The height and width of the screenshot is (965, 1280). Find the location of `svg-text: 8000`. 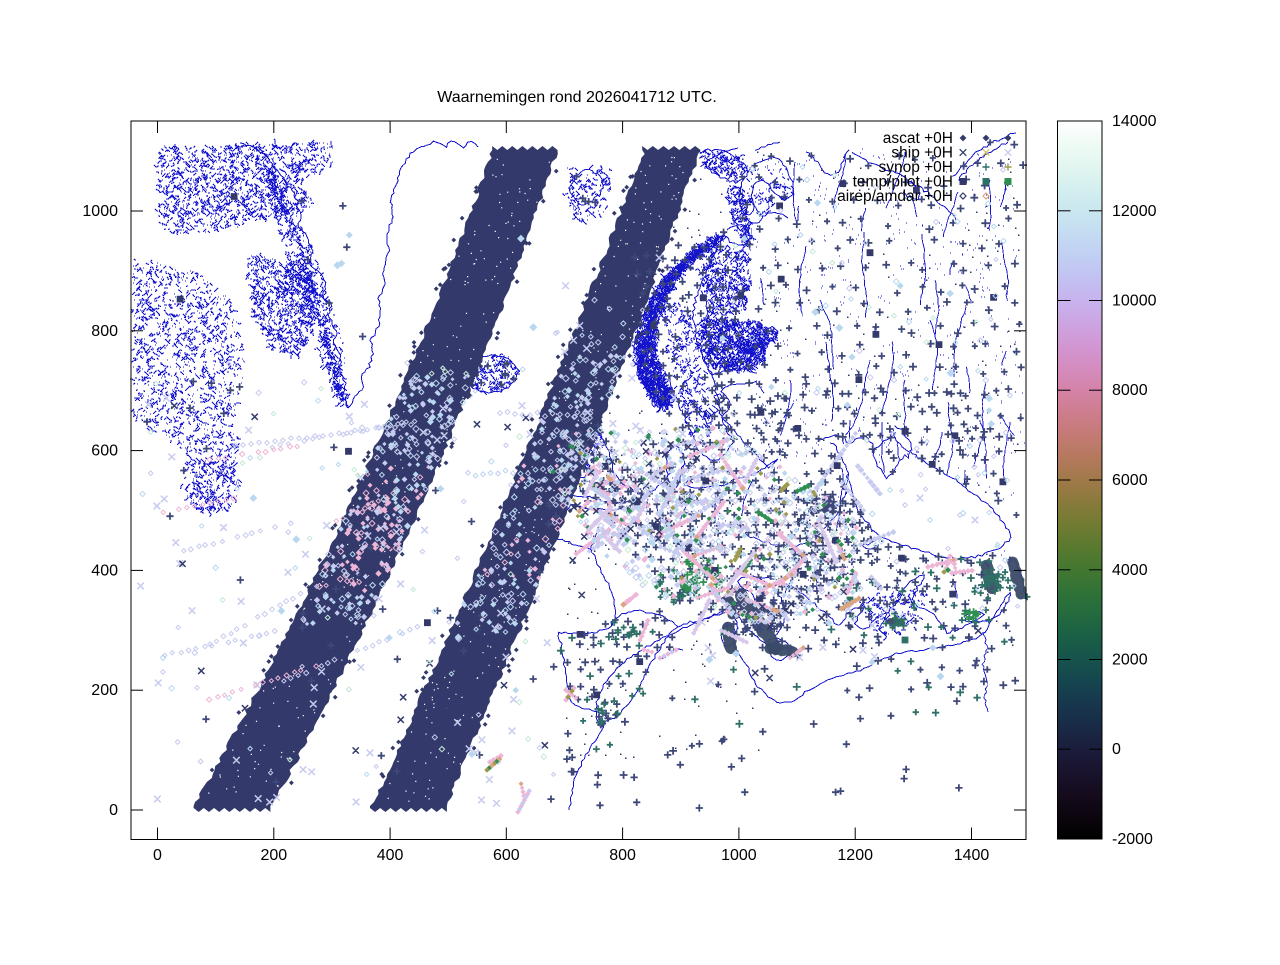

svg-text: 8000 is located at coordinates (1130, 390).